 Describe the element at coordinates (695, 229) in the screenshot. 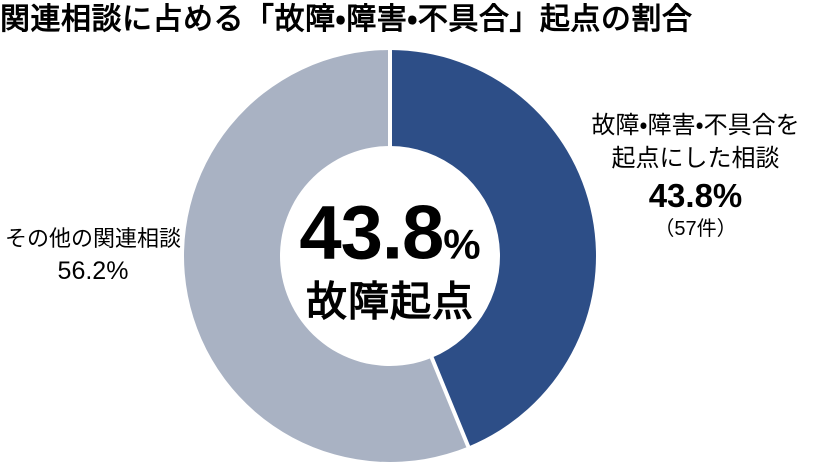

I see `fault-slice-count: （57件）` at that location.